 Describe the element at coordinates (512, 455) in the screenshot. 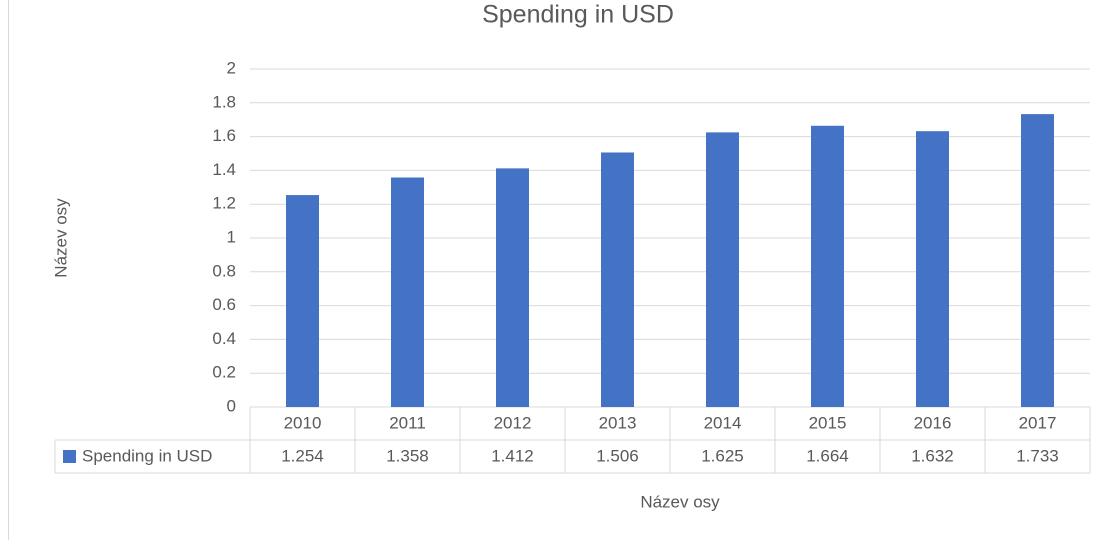

I see `table-value: 1.412` at that location.